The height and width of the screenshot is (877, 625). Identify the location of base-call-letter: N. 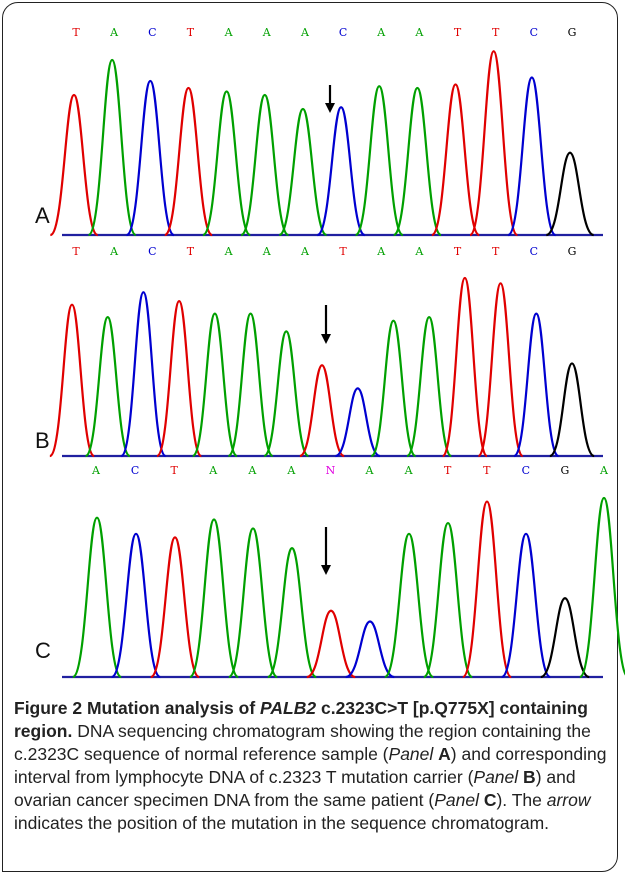
(331, 470).